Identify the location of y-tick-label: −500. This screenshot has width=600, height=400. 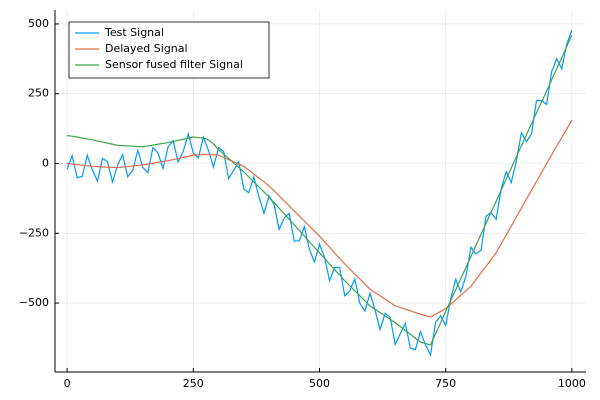
(34, 302).